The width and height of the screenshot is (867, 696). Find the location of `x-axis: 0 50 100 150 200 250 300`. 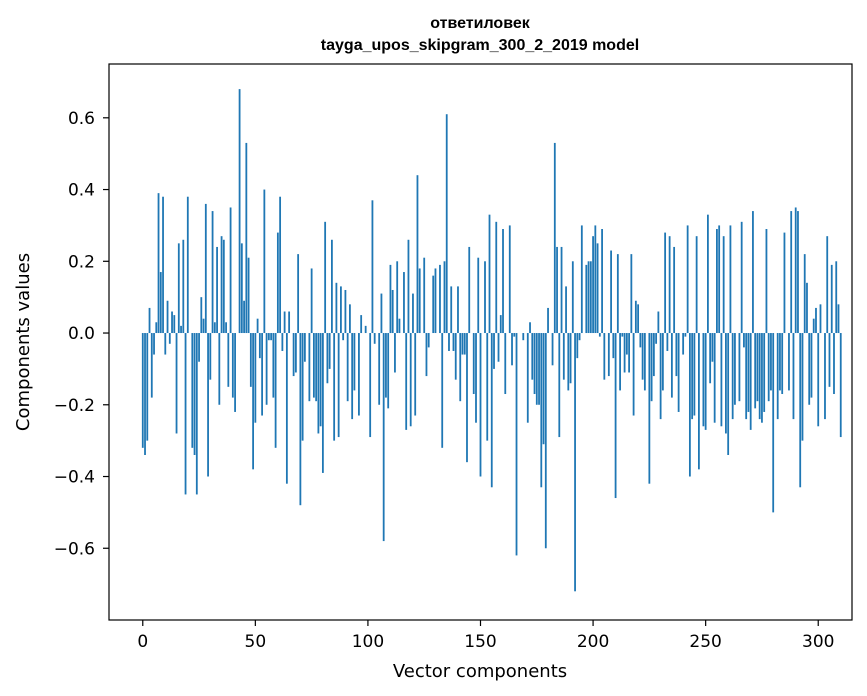

x-axis: 0 50 100 150 200 250 300 is located at coordinates (485, 636).